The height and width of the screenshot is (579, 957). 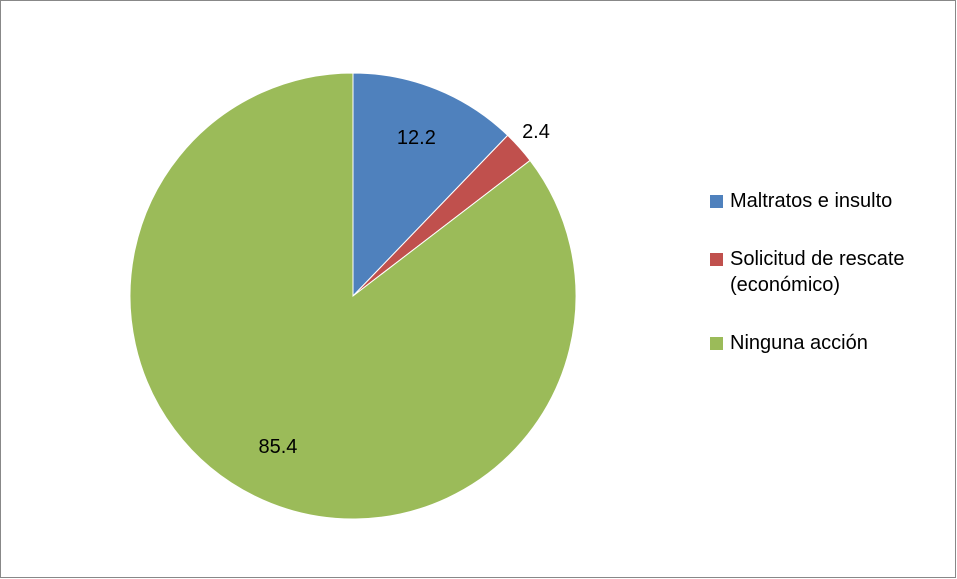 What do you see at coordinates (817, 272) in the screenshot?
I see `legend-label: Solicitud de rescate (económico)` at bounding box center [817, 272].